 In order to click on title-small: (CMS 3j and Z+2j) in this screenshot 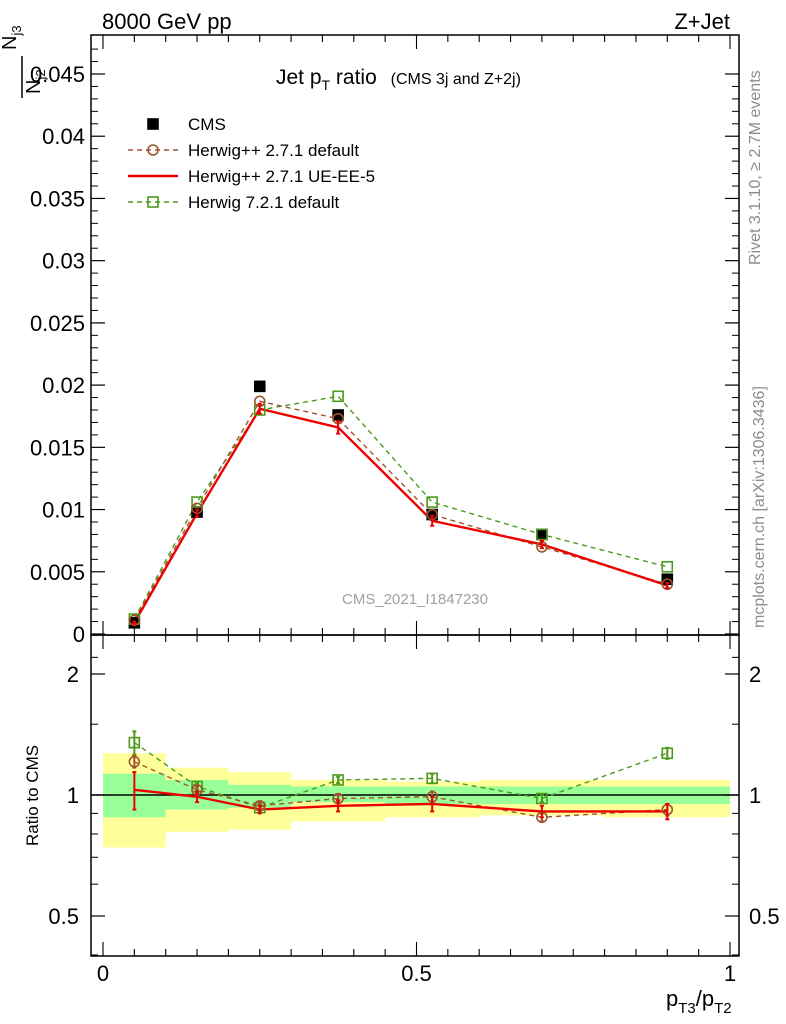, I will do `click(456, 79)`.